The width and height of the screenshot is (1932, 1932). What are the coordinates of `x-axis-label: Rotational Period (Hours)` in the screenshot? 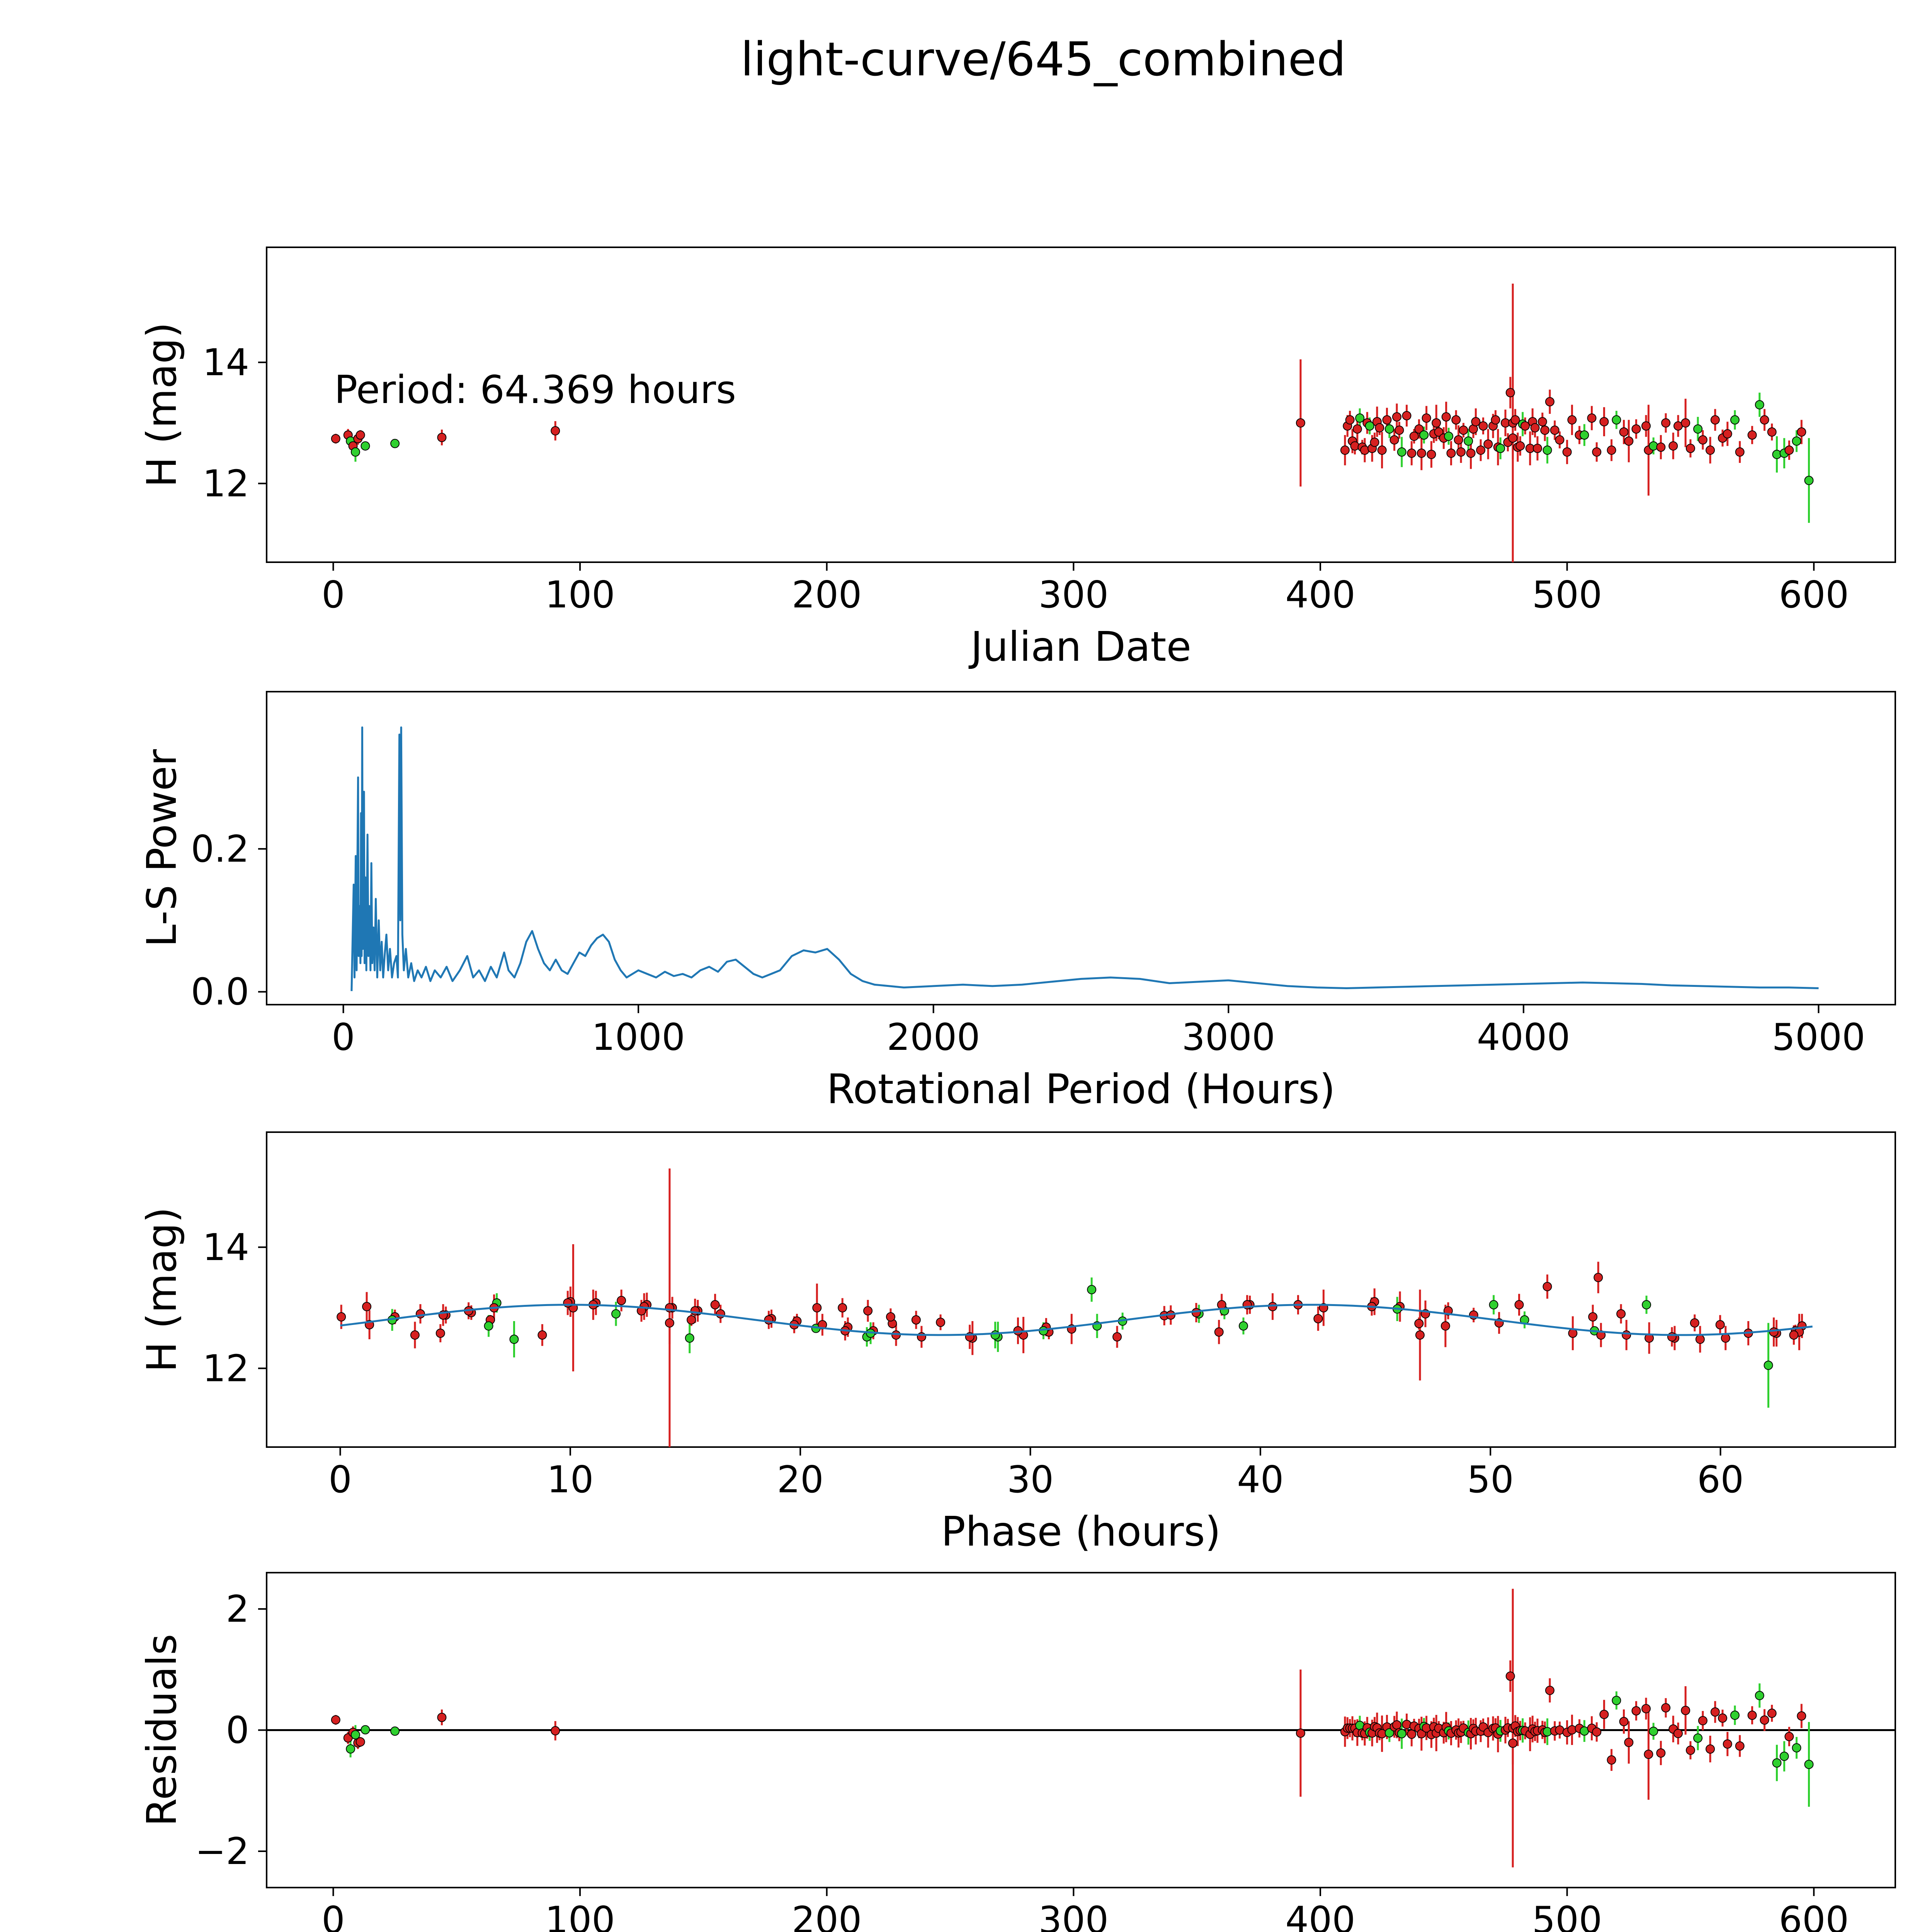 It's located at (1081, 1090).